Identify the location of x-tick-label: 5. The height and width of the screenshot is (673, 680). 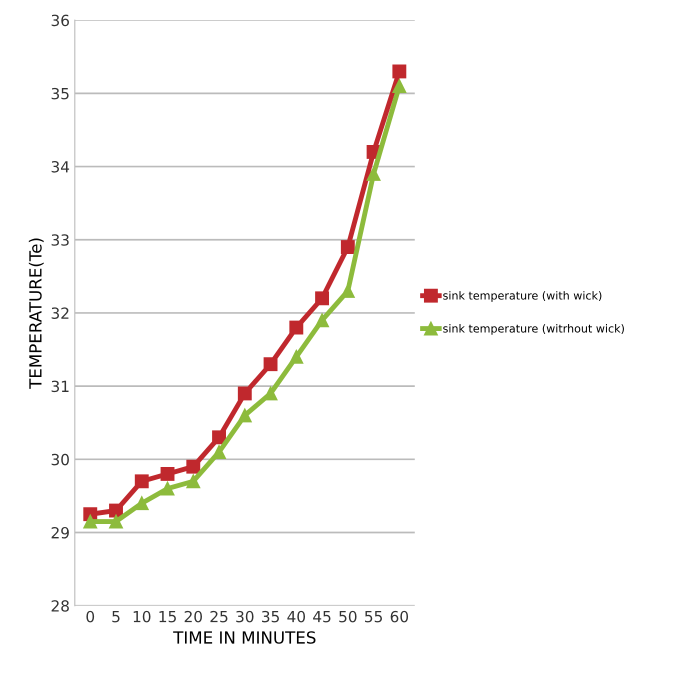
(116, 616).